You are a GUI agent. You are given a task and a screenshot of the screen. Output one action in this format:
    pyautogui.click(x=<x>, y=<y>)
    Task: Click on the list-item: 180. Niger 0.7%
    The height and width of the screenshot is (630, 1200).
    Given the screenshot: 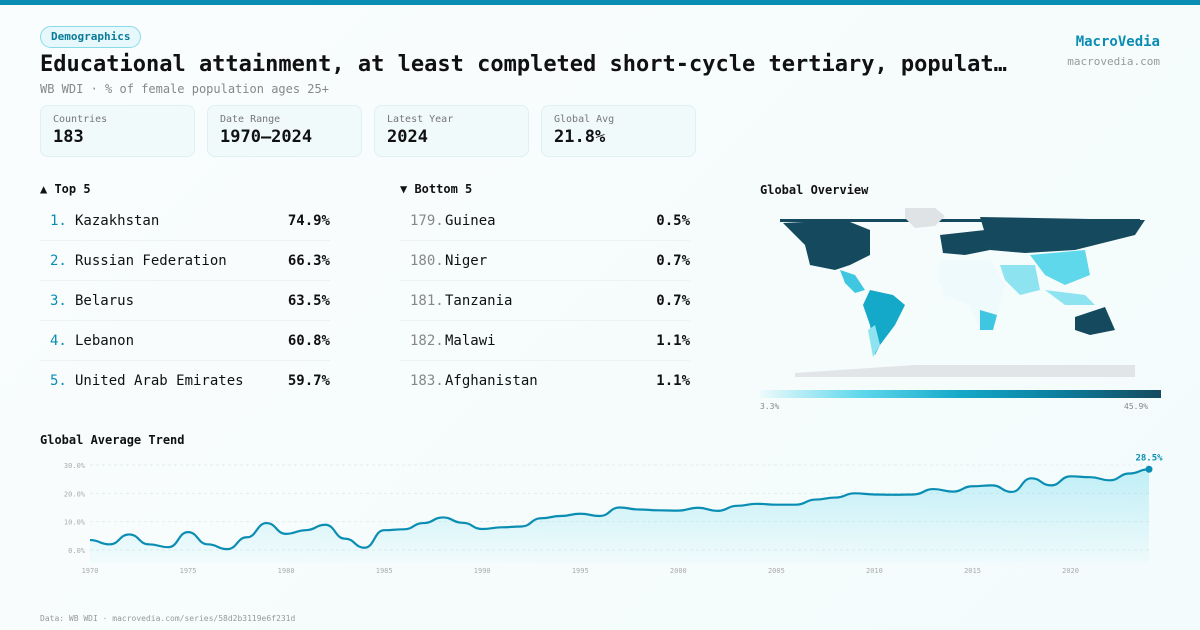 What is the action you would take?
    pyautogui.click(x=545, y=261)
    